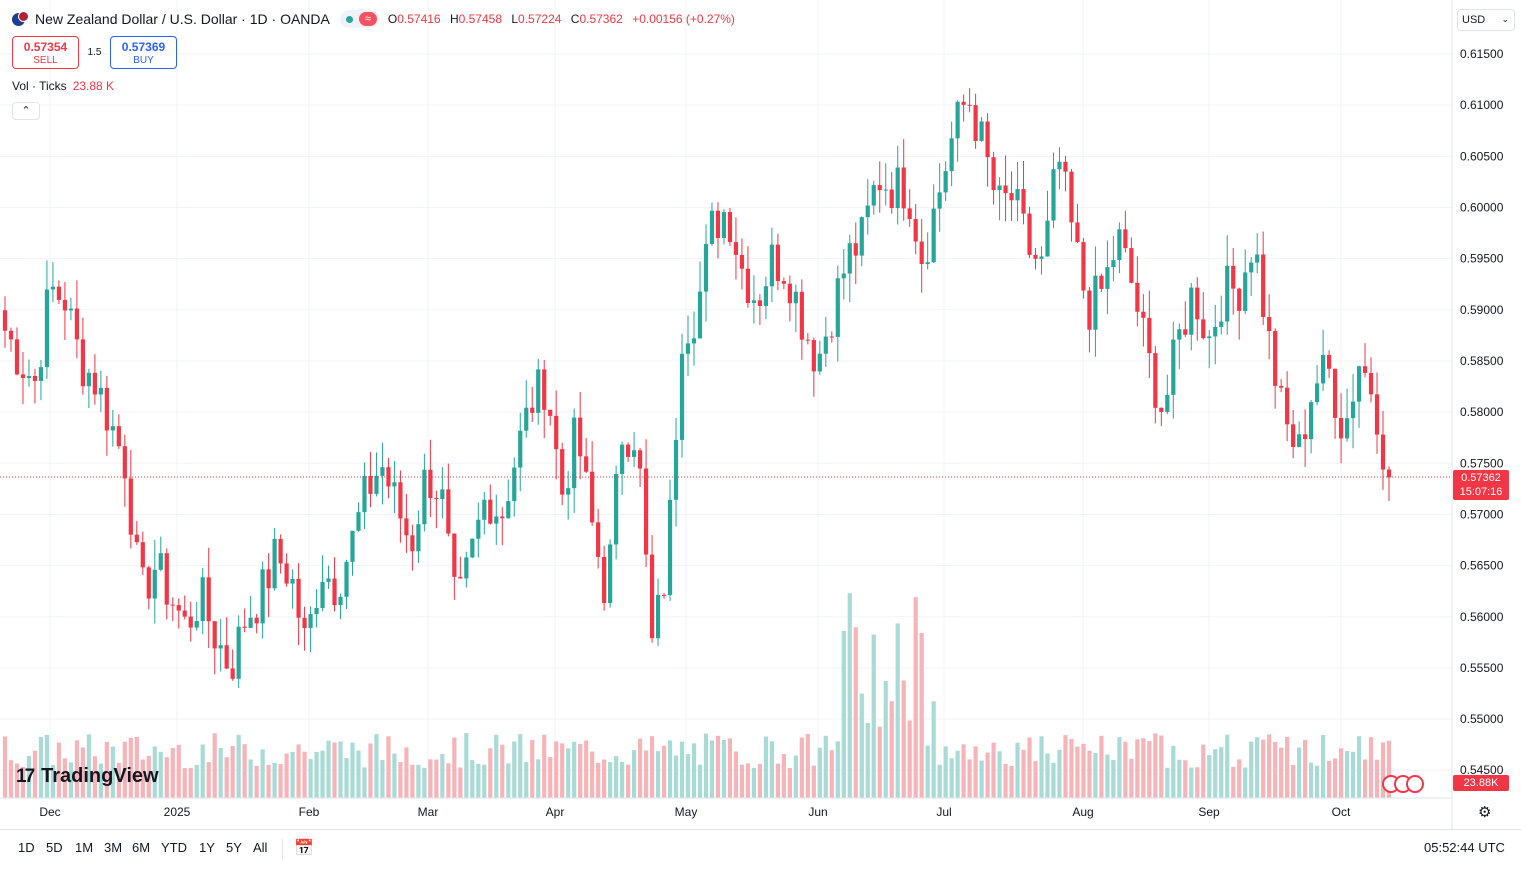 This screenshot has width=1521, height=869. I want to click on data-delayed-badge: ≈, so click(367, 19).